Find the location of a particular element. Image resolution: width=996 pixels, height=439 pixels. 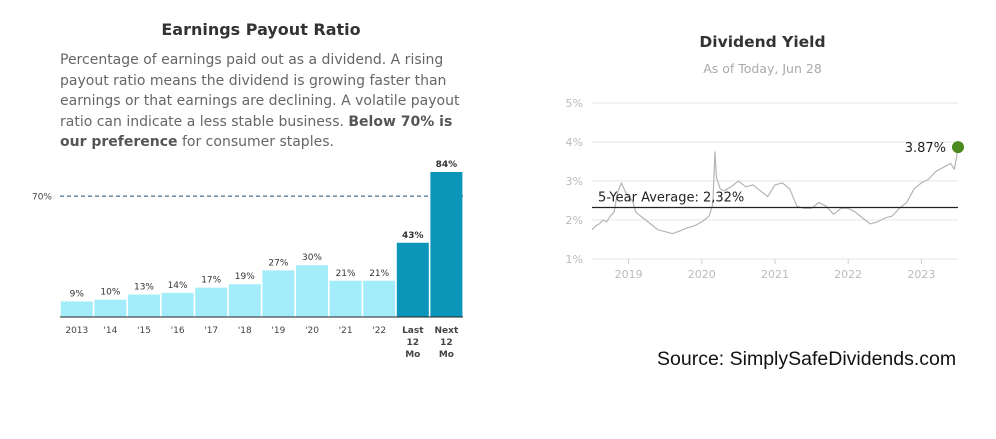

payout-value-label: 30% is located at coordinates (312, 258).